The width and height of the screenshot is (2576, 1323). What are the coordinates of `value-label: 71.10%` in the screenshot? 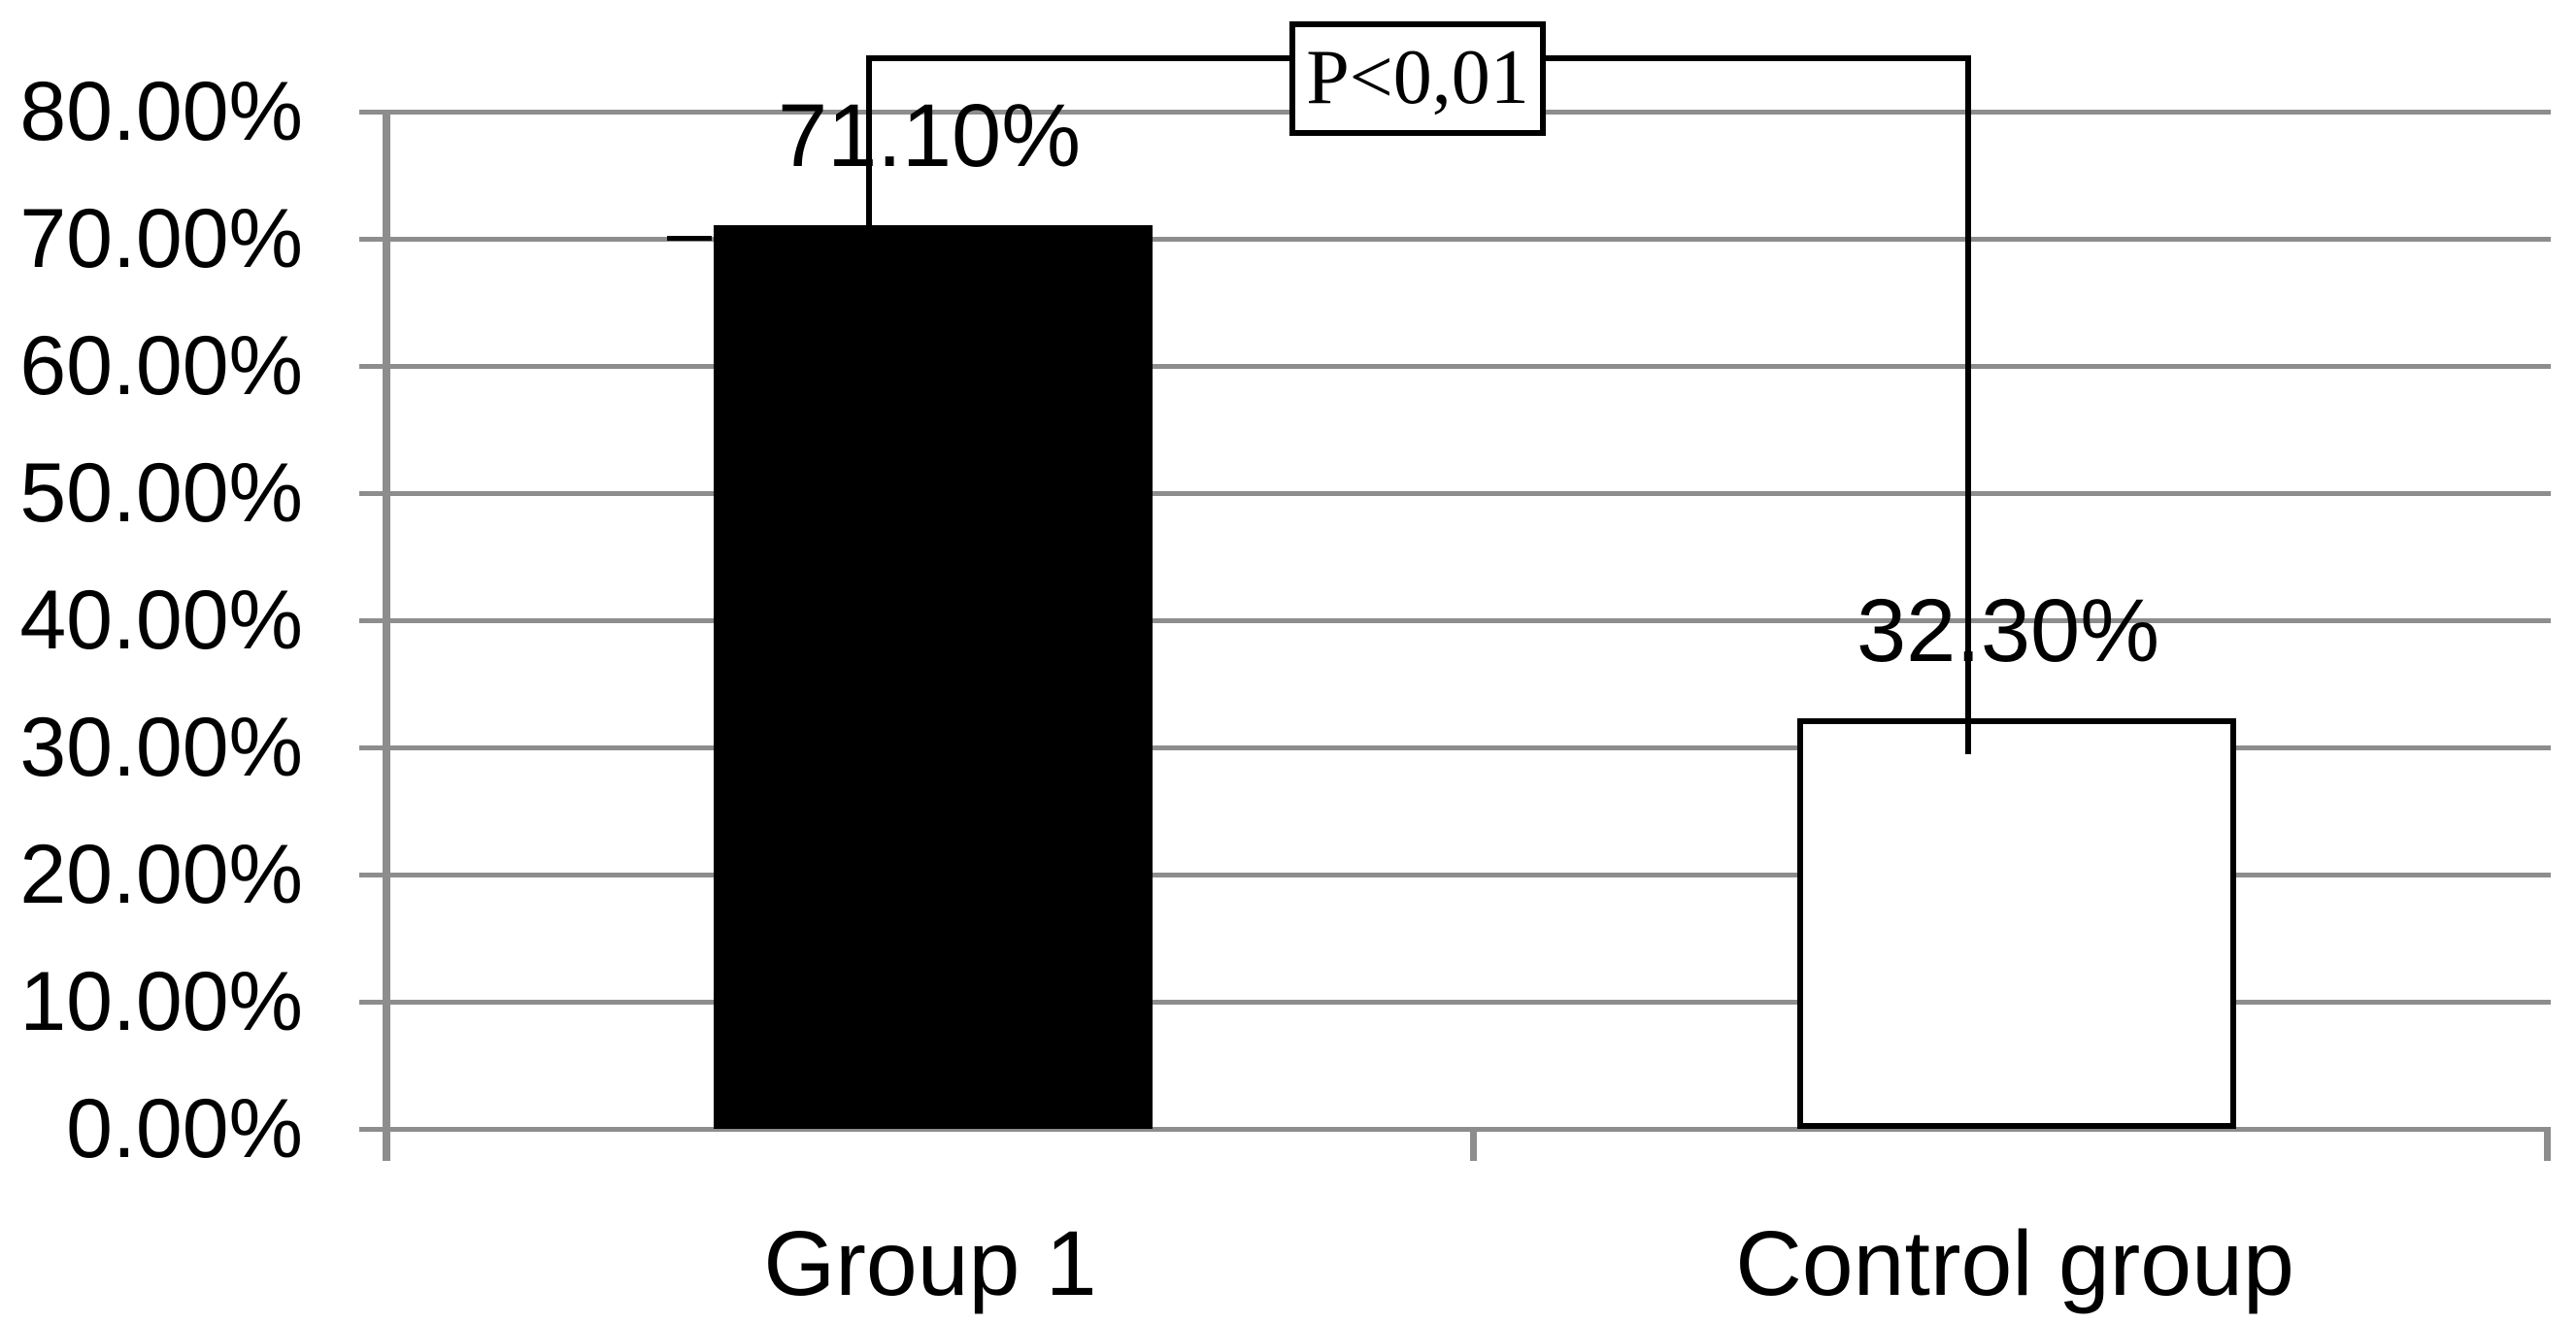 It's located at (930, 135).